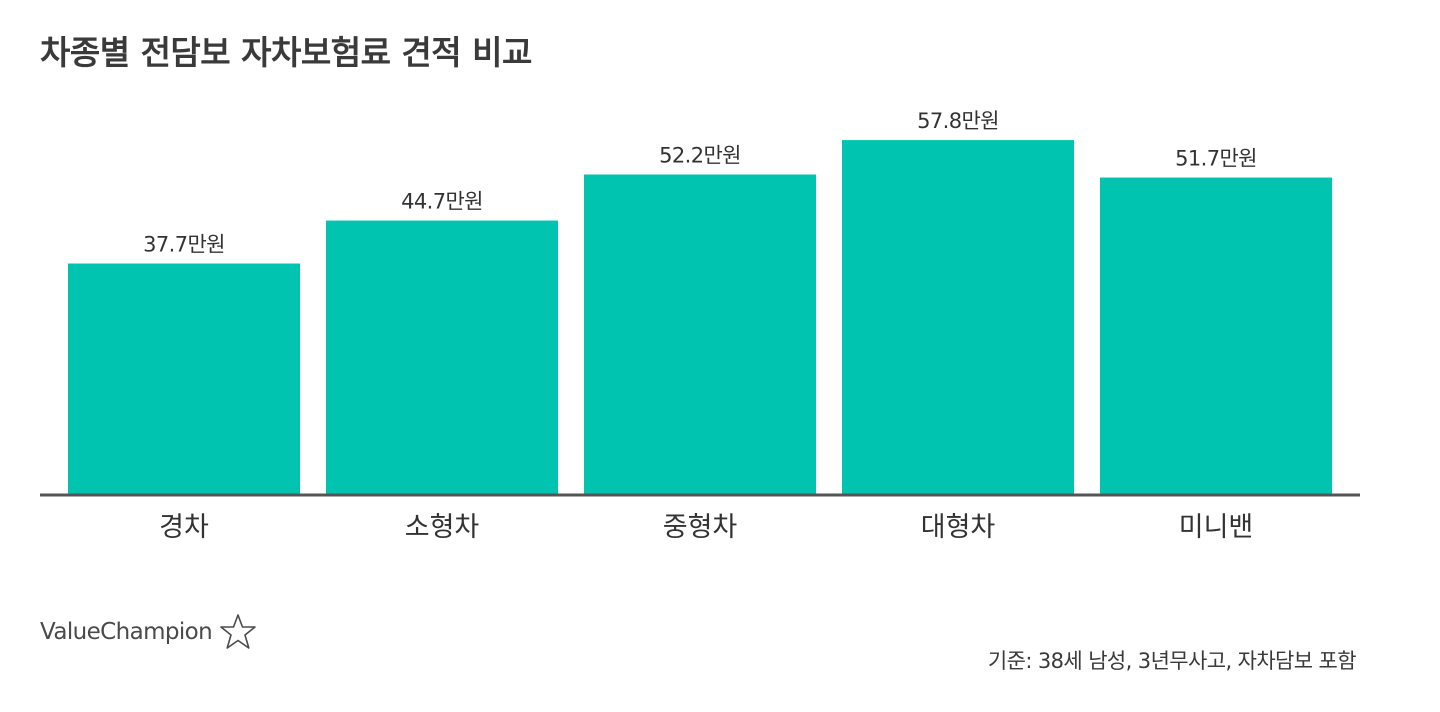 This screenshot has height=712, width=1440. What do you see at coordinates (238, 631) in the screenshot?
I see `star-outline-icon` at bounding box center [238, 631].